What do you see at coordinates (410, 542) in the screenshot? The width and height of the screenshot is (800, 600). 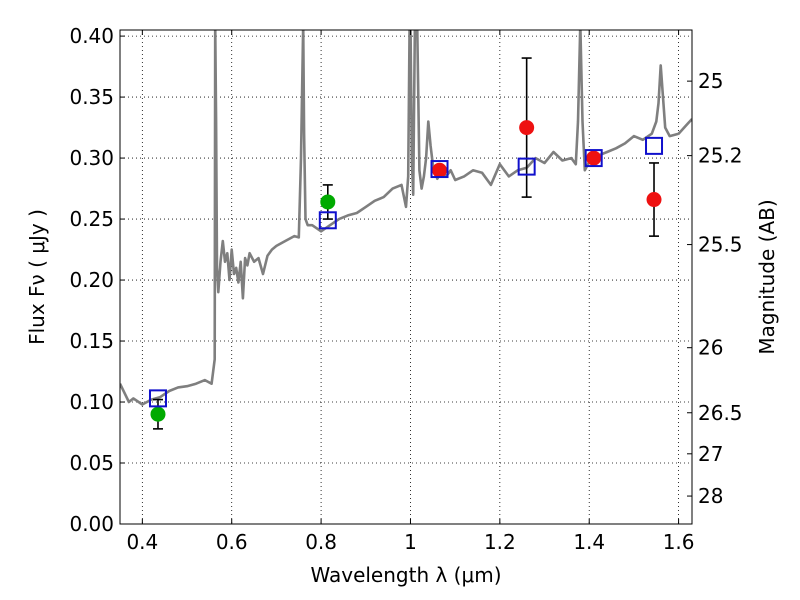 I see `x-tick-label: 1` at bounding box center [410, 542].